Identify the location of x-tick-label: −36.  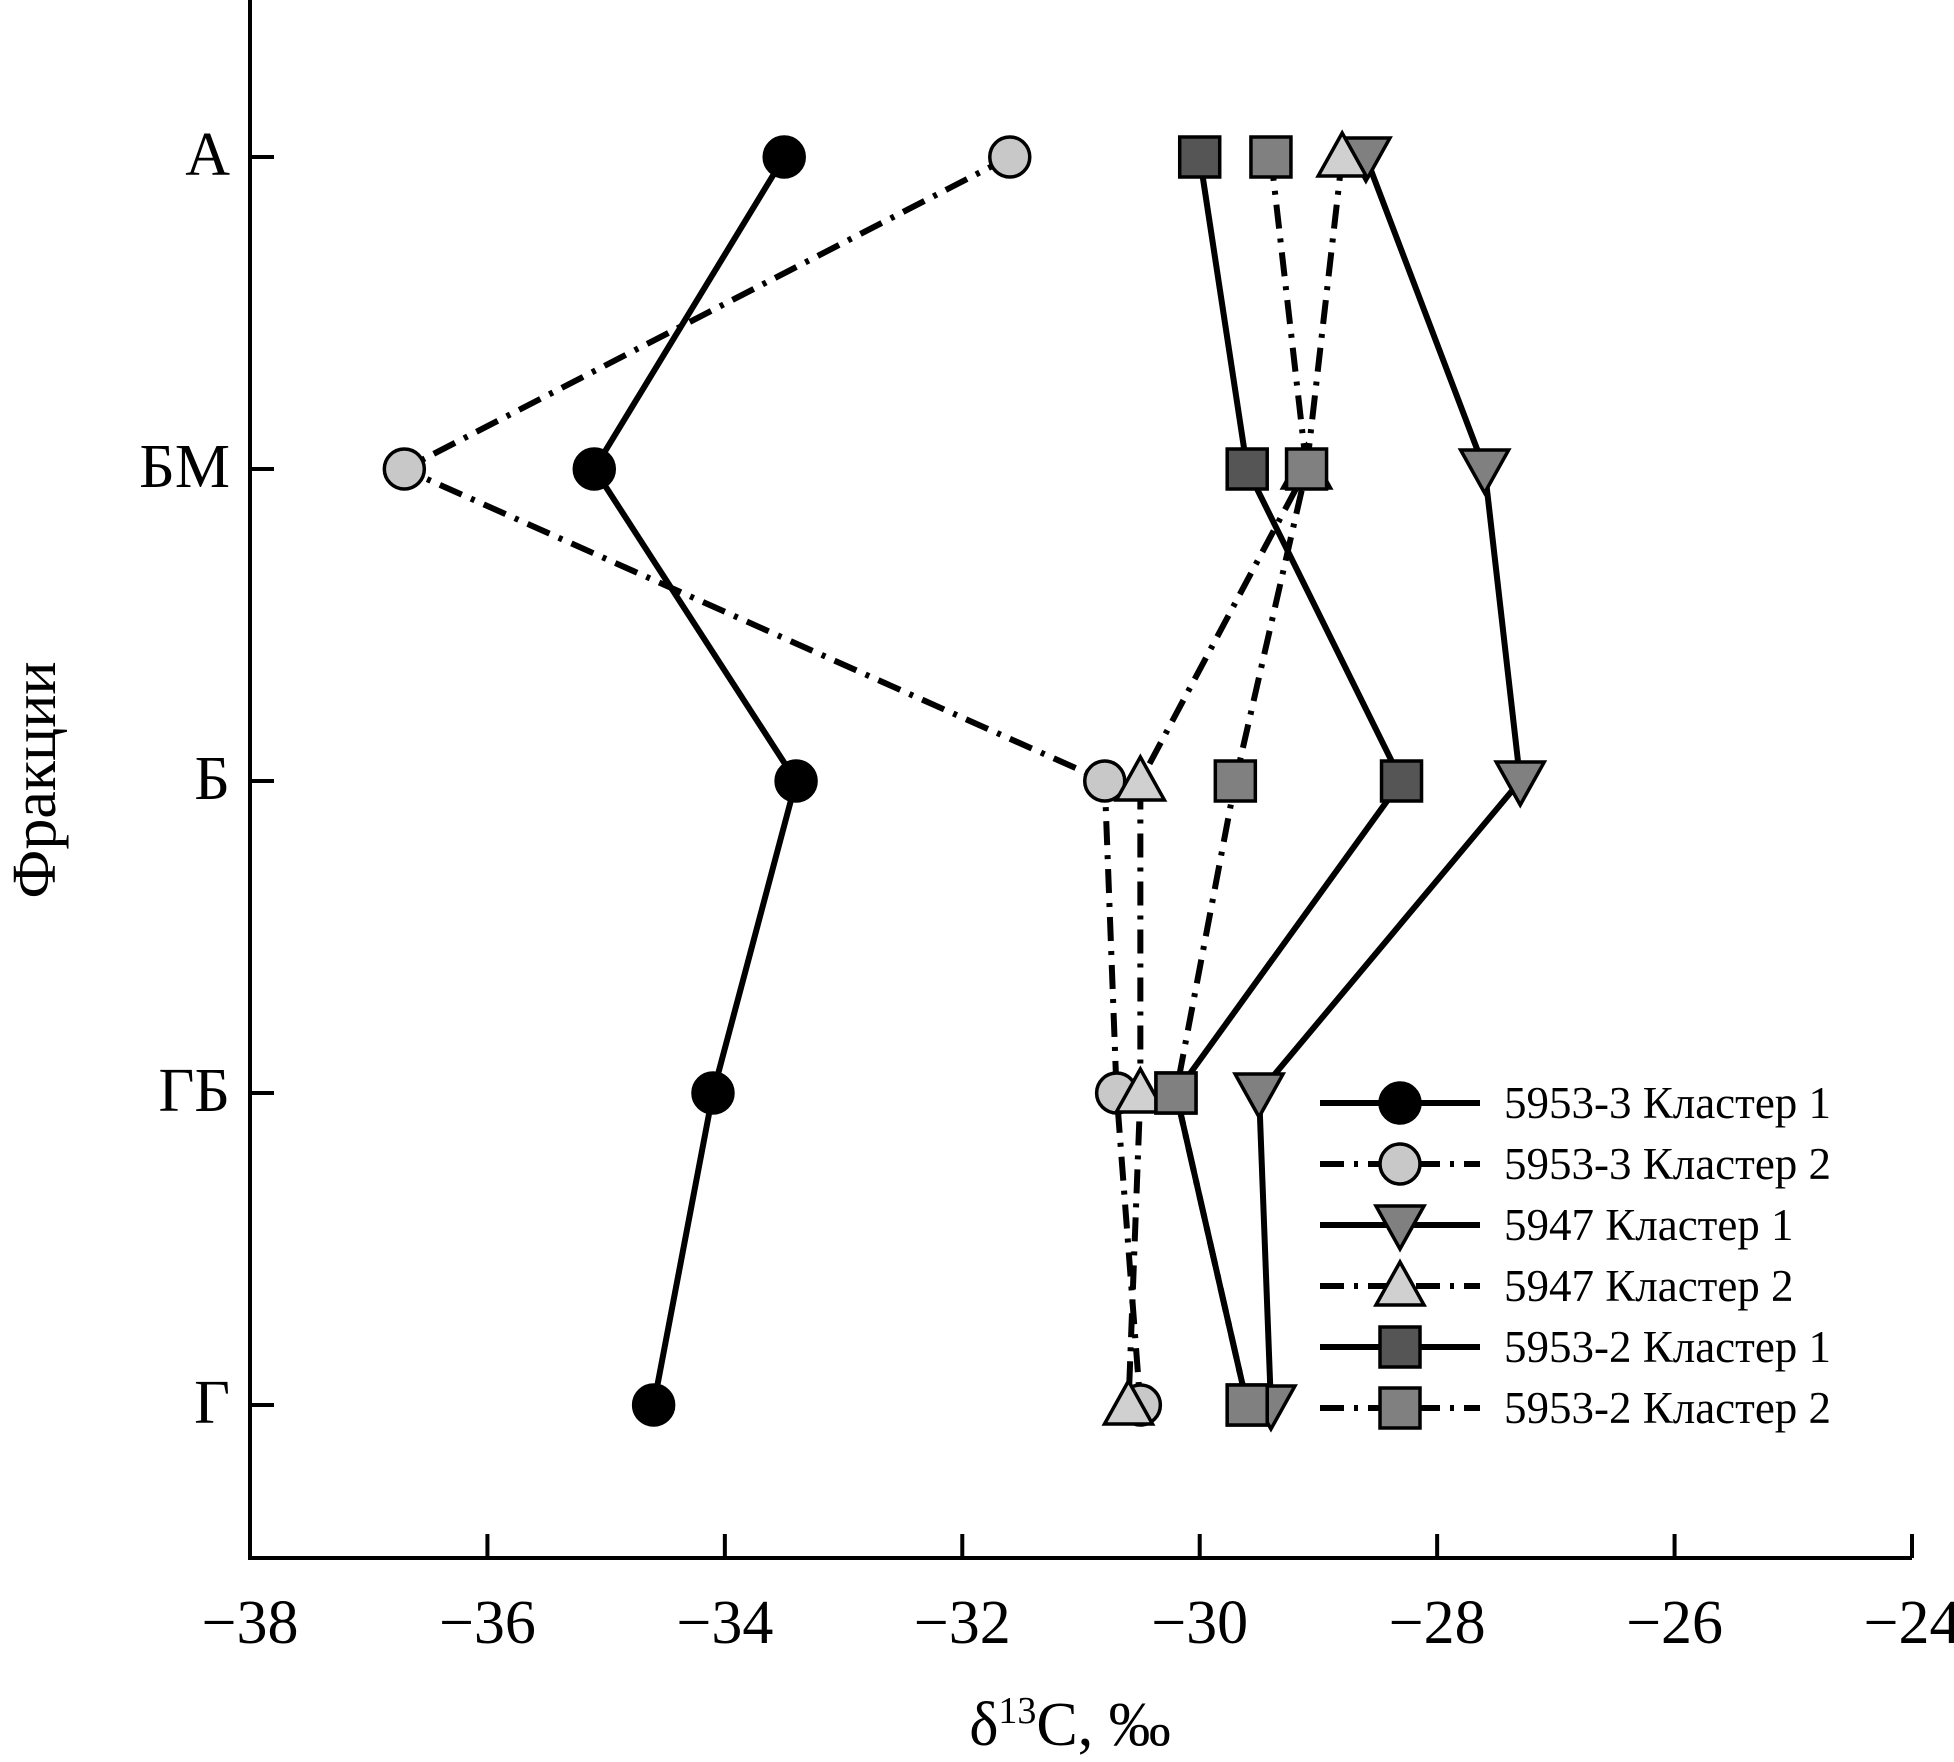
(487, 1623).